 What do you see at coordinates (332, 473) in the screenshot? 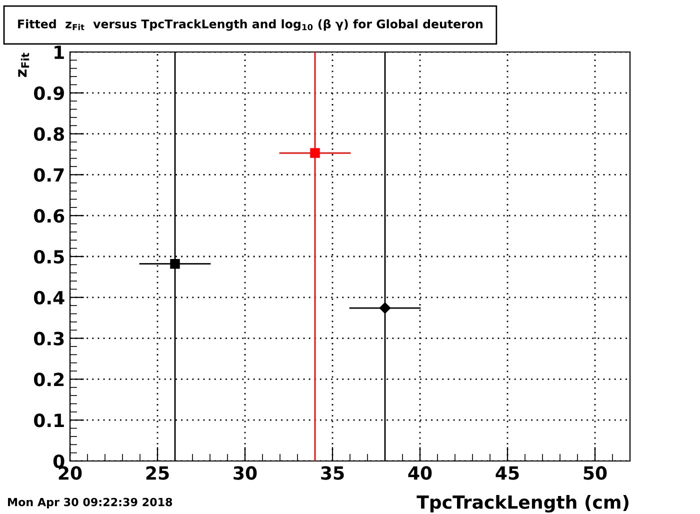
I see `x-tick-label: 35` at bounding box center [332, 473].